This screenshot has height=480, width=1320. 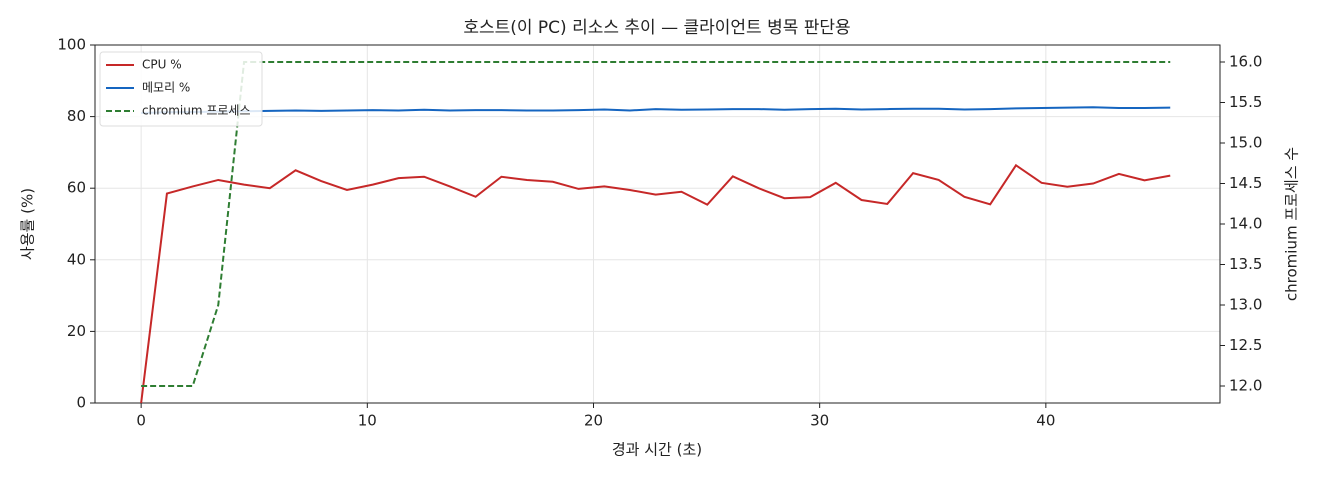 What do you see at coordinates (657, 450) in the screenshot?
I see `x-axis-label: 경과 시간 (초)` at bounding box center [657, 450].